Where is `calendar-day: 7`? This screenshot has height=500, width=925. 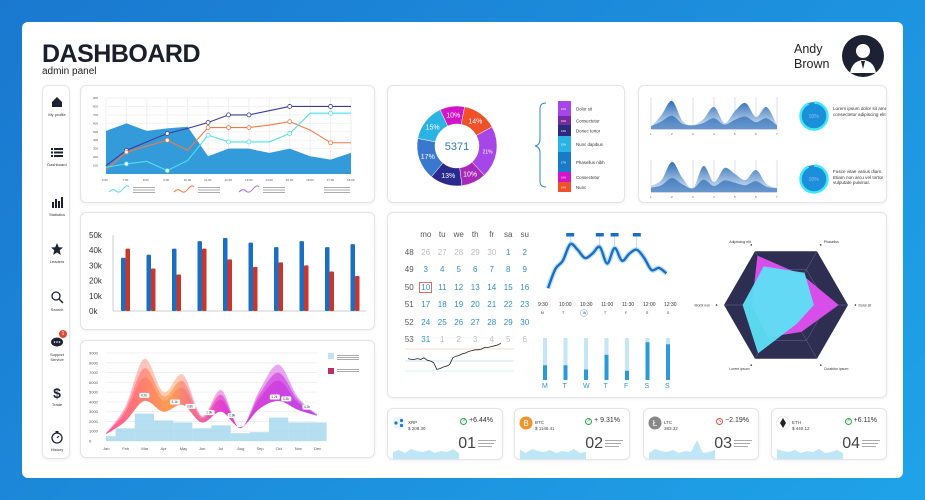 calendar-day: 7 is located at coordinates (492, 270).